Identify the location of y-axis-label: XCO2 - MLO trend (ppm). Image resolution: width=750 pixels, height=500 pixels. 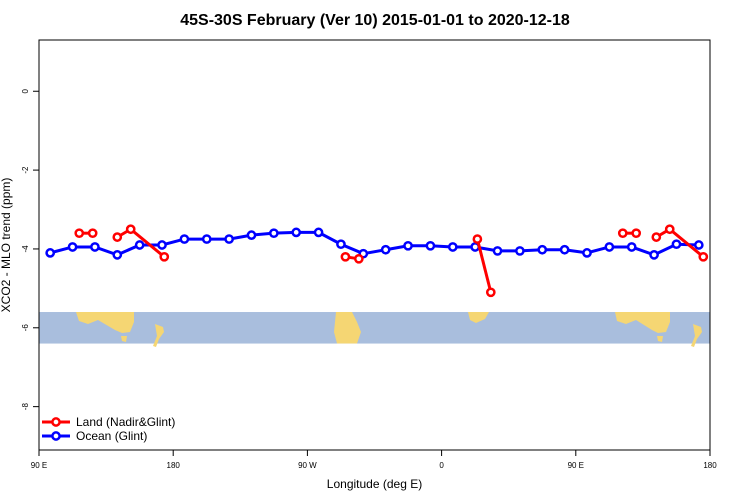
(6, 245).